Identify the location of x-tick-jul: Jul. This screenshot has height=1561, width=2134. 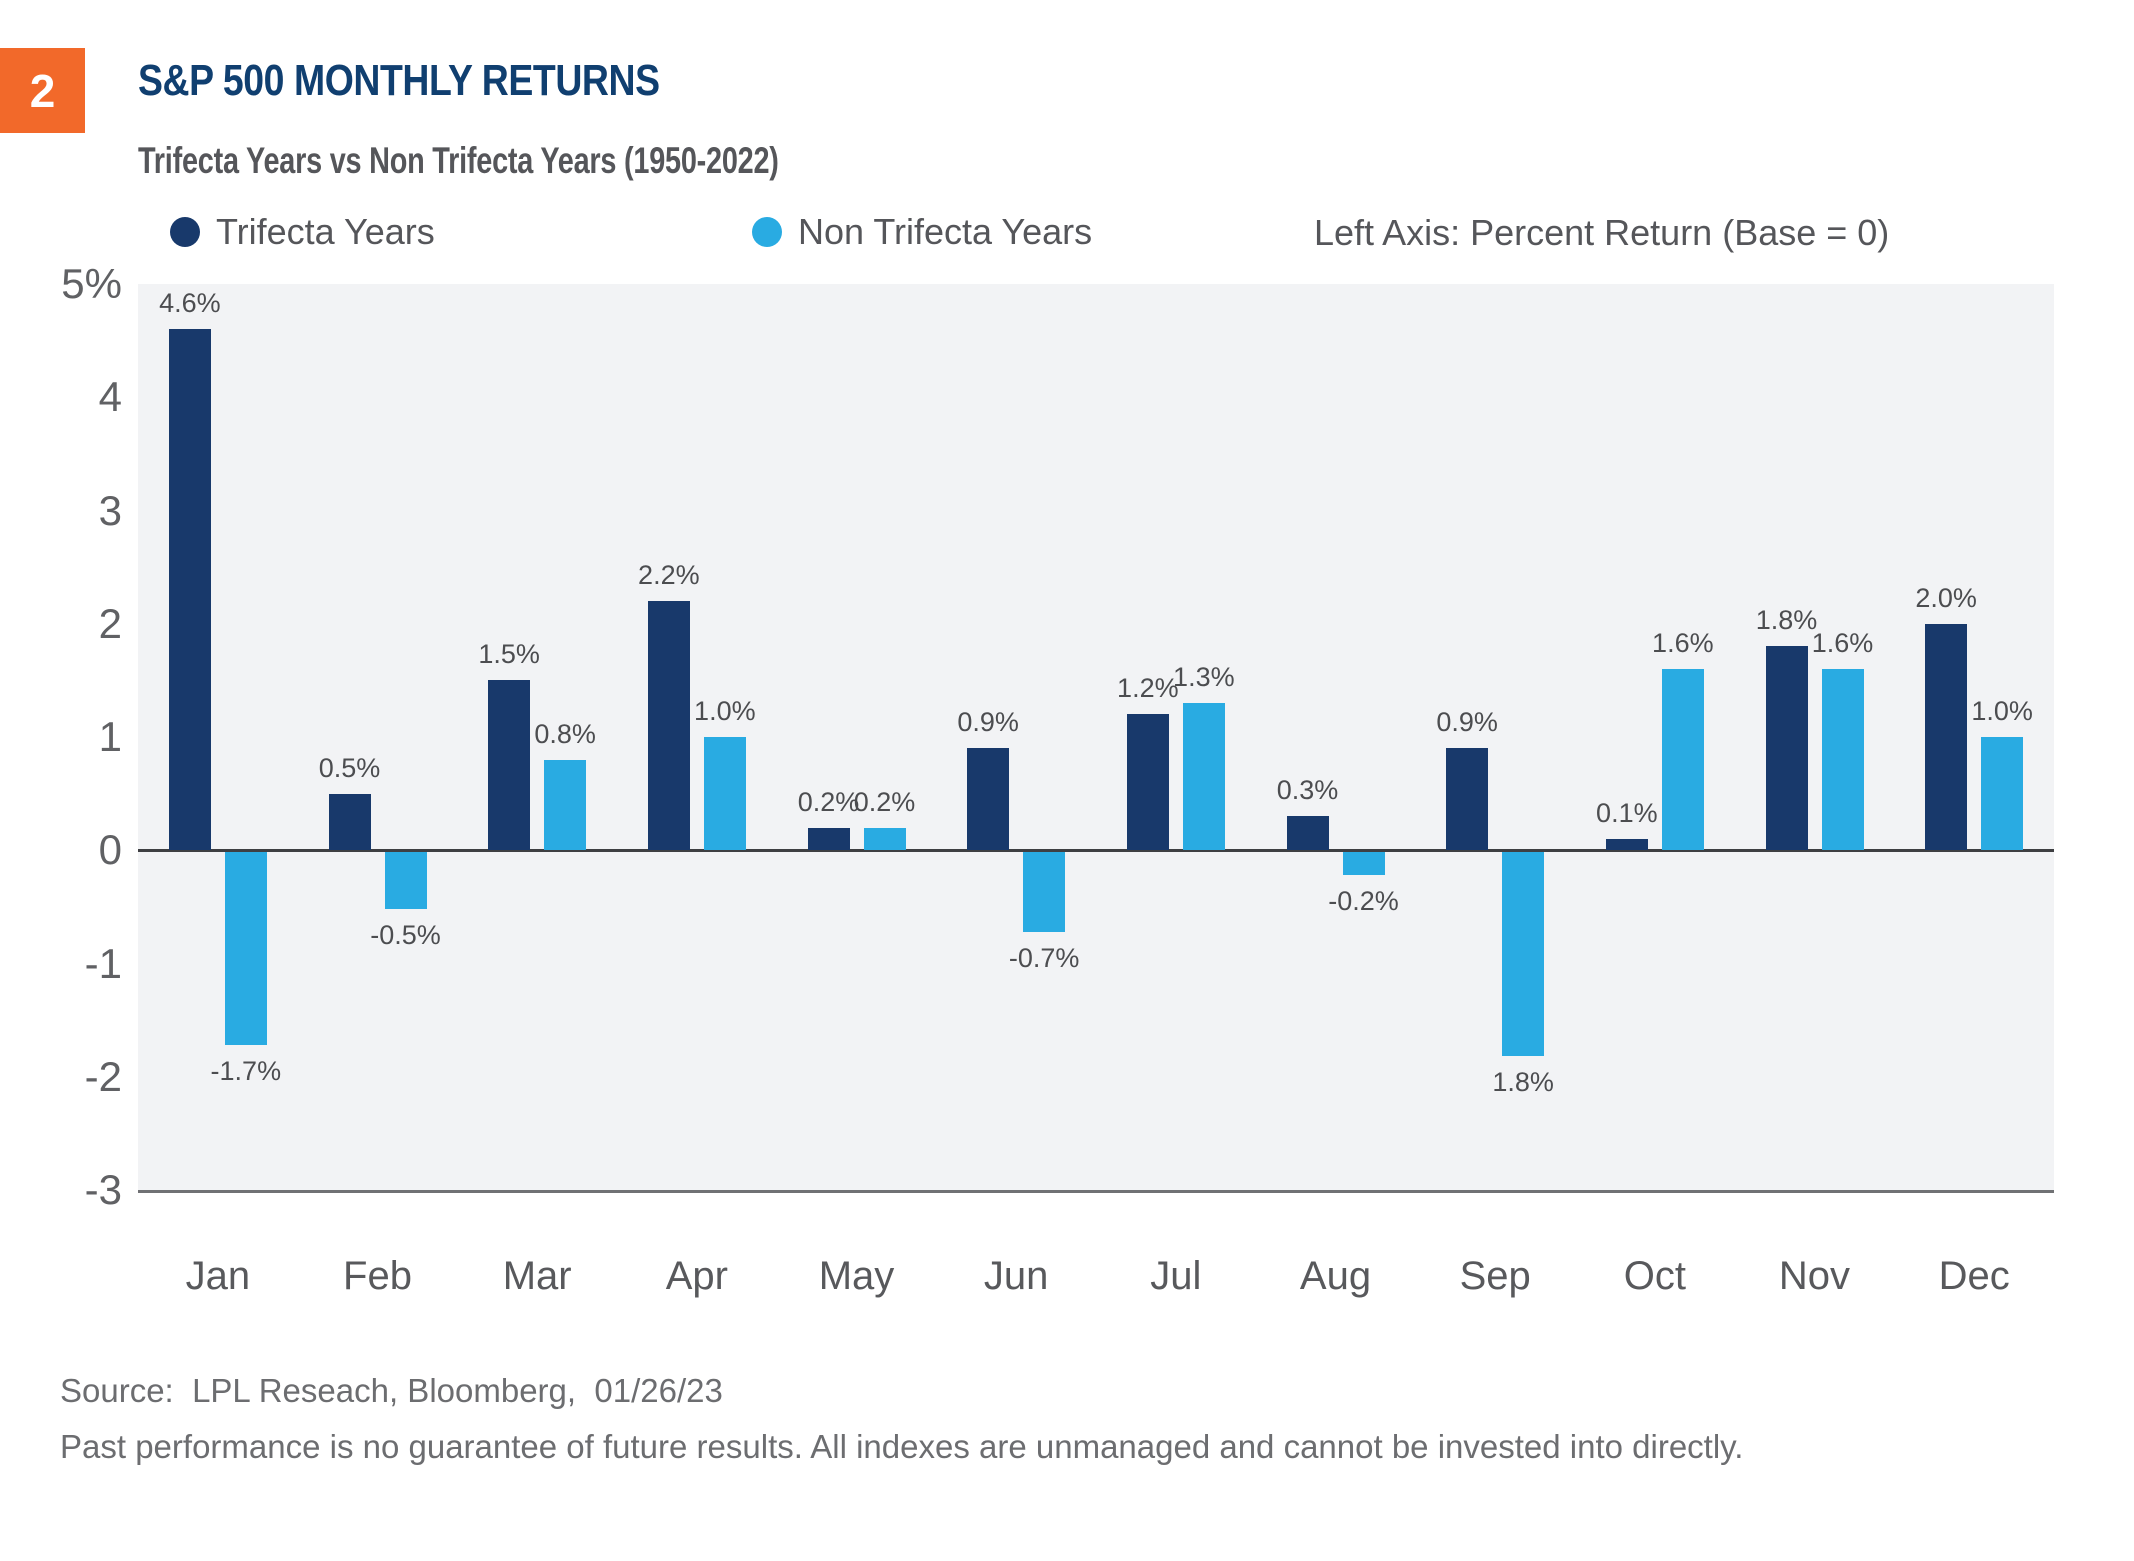
(1176, 1276).